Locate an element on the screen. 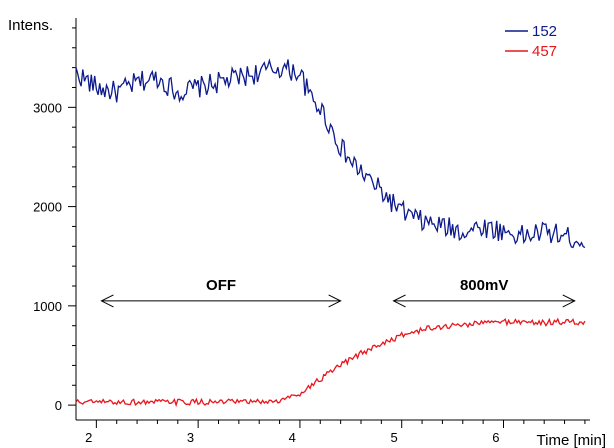  y-axis-label: Intens. is located at coordinates (30, 25).